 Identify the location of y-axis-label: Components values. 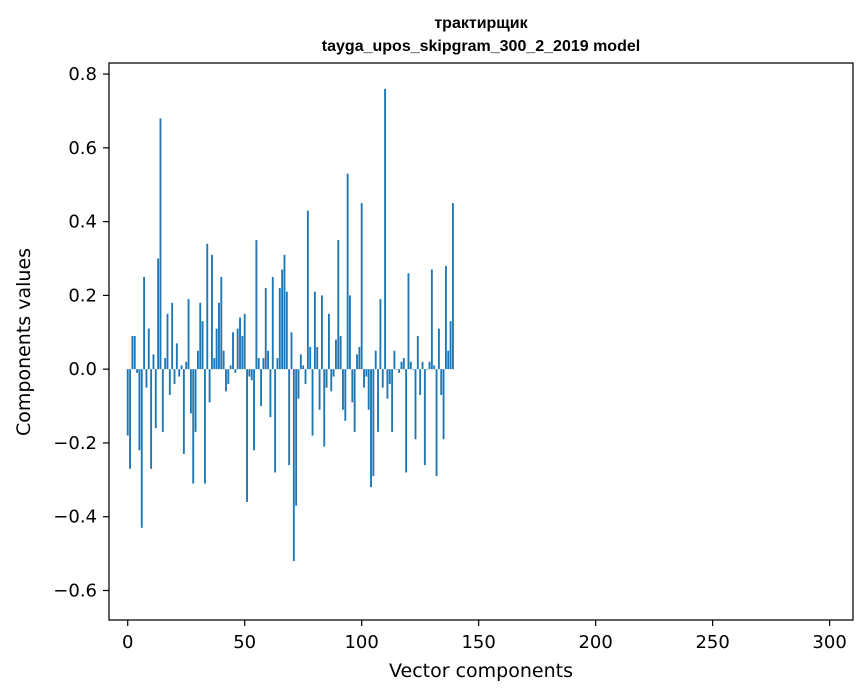
(24, 342).